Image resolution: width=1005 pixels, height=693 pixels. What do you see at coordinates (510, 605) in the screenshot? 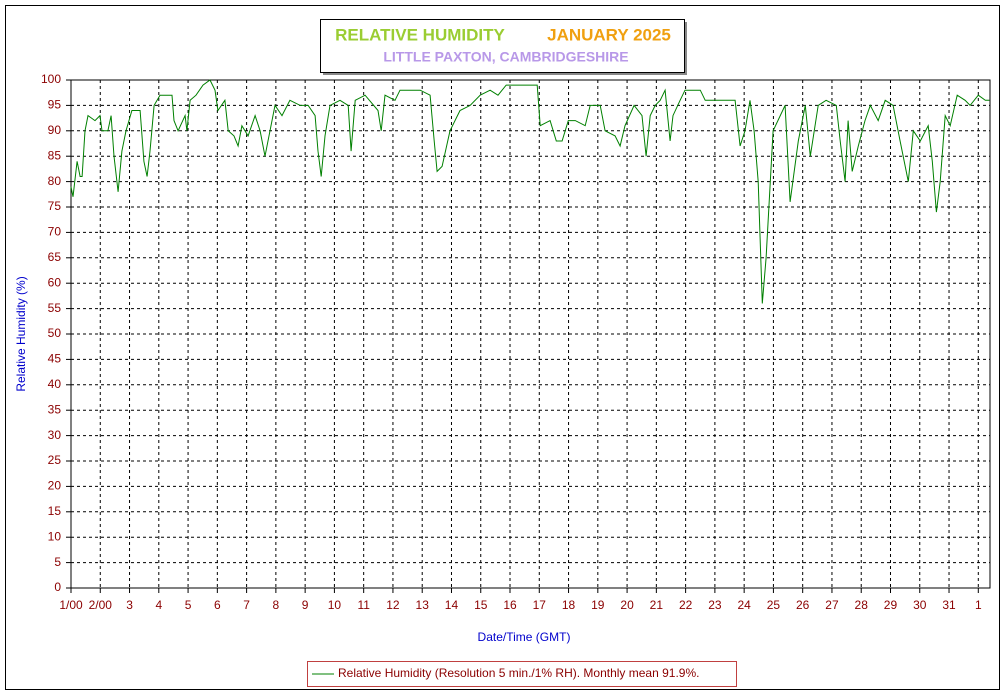
I see `x-tick-label: 16` at bounding box center [510, 605].